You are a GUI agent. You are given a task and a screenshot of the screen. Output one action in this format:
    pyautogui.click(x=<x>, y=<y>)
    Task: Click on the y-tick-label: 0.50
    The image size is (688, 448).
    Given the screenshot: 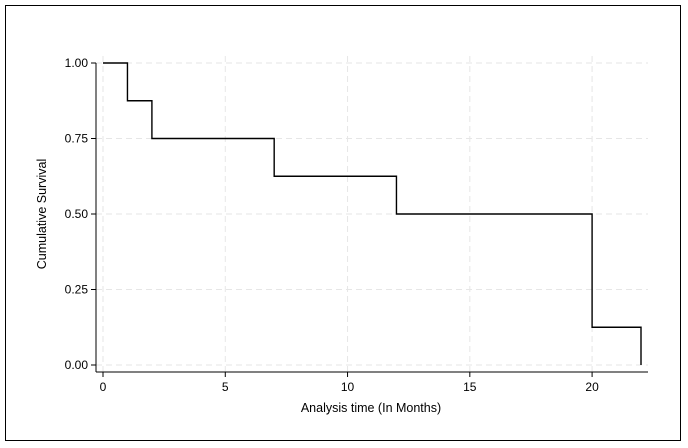 What is the action you would take?
    pyautogui.click(x=77, y=214)
    